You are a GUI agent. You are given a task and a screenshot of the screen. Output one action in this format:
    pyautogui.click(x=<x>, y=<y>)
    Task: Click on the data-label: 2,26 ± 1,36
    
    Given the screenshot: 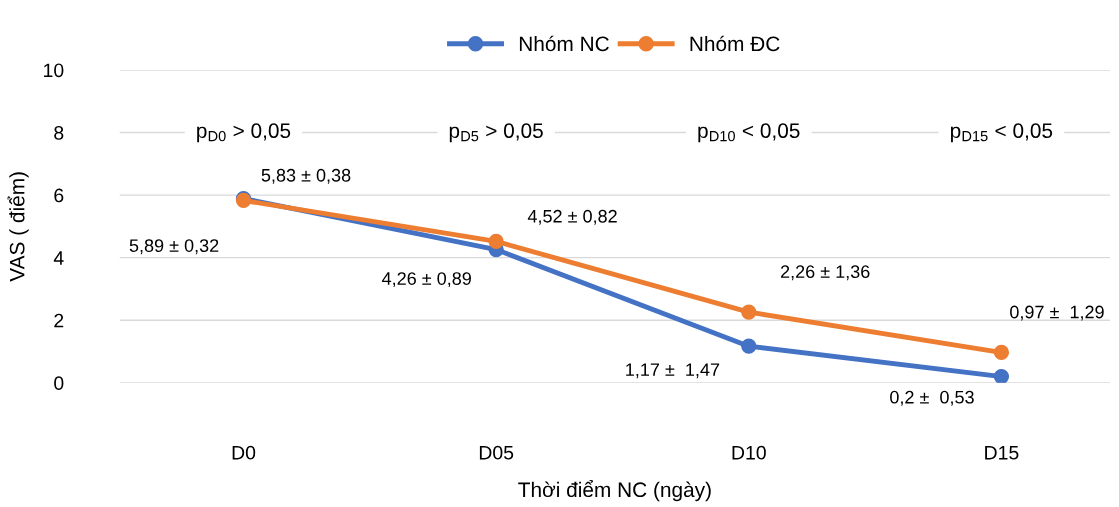 What is the action you would take?
    pyautogui.click(x=825, y=273)
    